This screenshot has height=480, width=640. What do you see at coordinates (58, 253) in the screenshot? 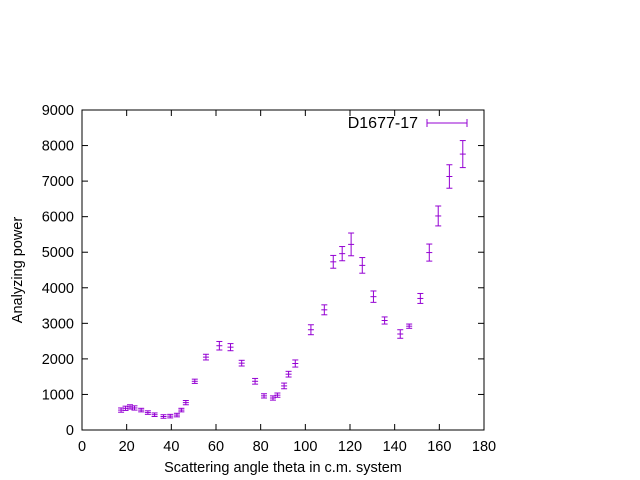
I see `y-tick-label: 5000` at bounding box center [58, 253].